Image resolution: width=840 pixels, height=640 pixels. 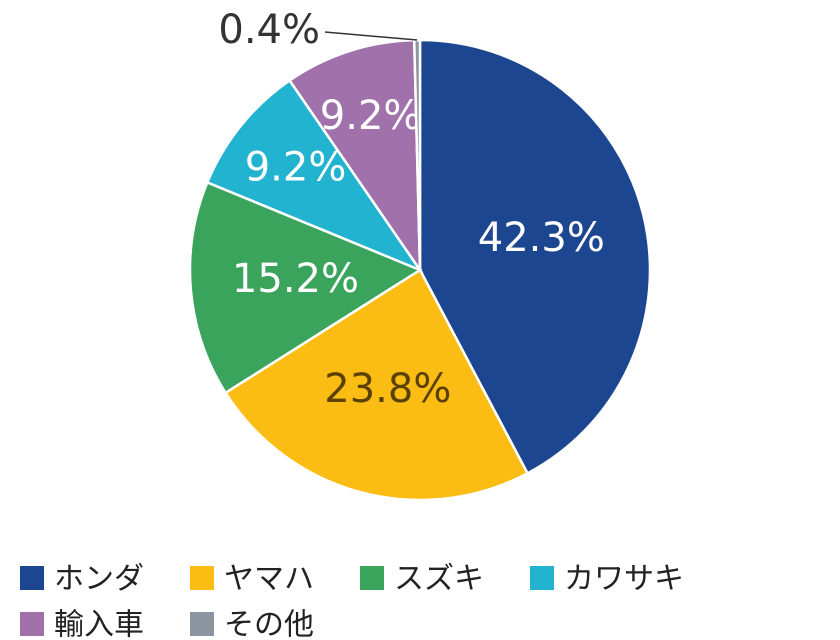 I want to click on value-label: 0.4%, so click(x=269, y=30).